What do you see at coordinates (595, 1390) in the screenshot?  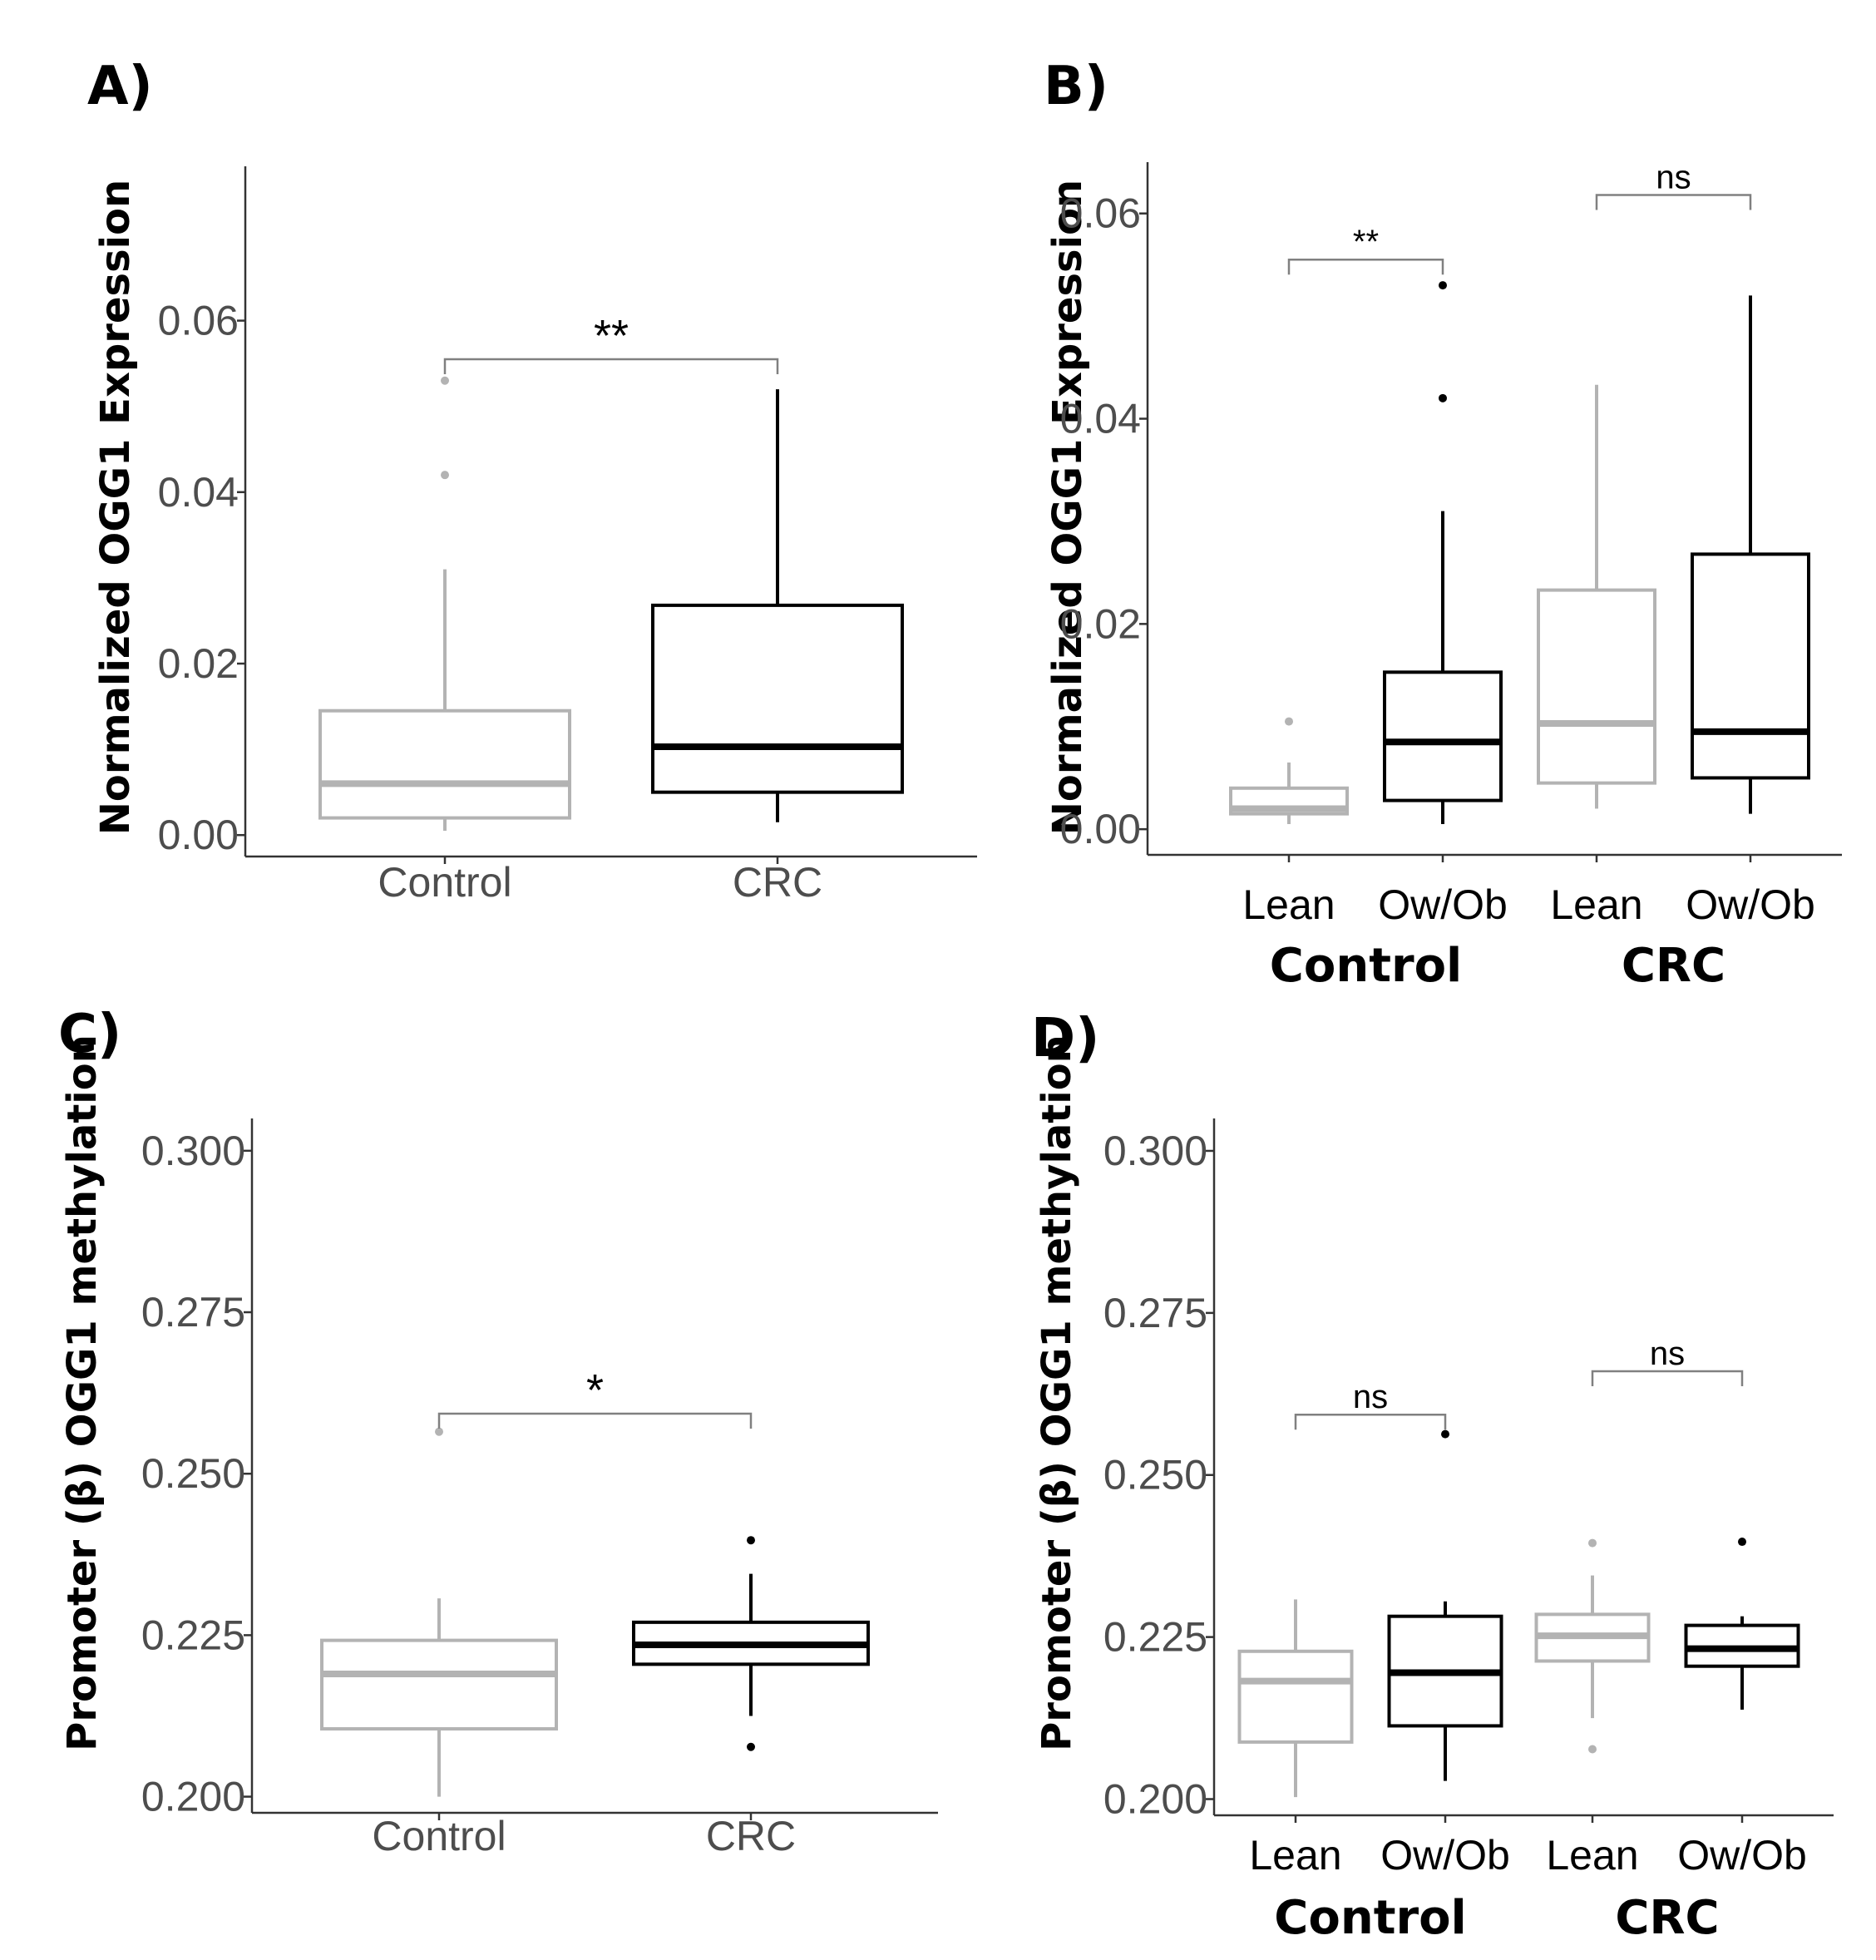 I see `significance-label: *` at bounding box center [595, 1390].